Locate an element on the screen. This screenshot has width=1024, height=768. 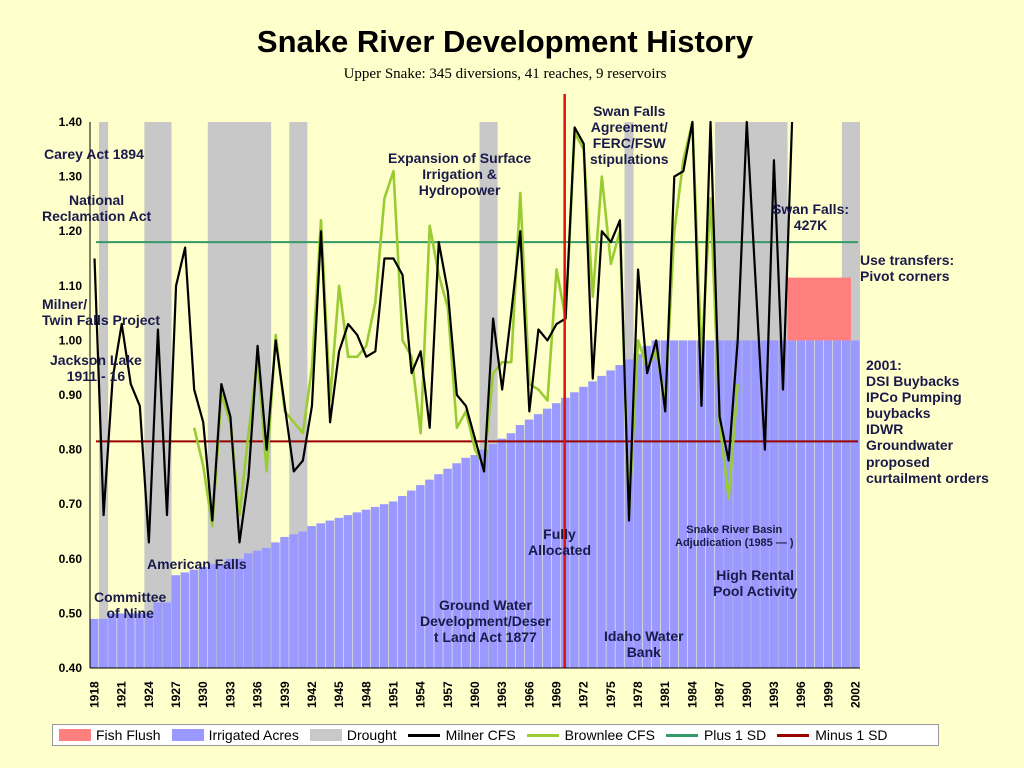
y-tick-label: 1.30 is located at coordinates (71, 177).